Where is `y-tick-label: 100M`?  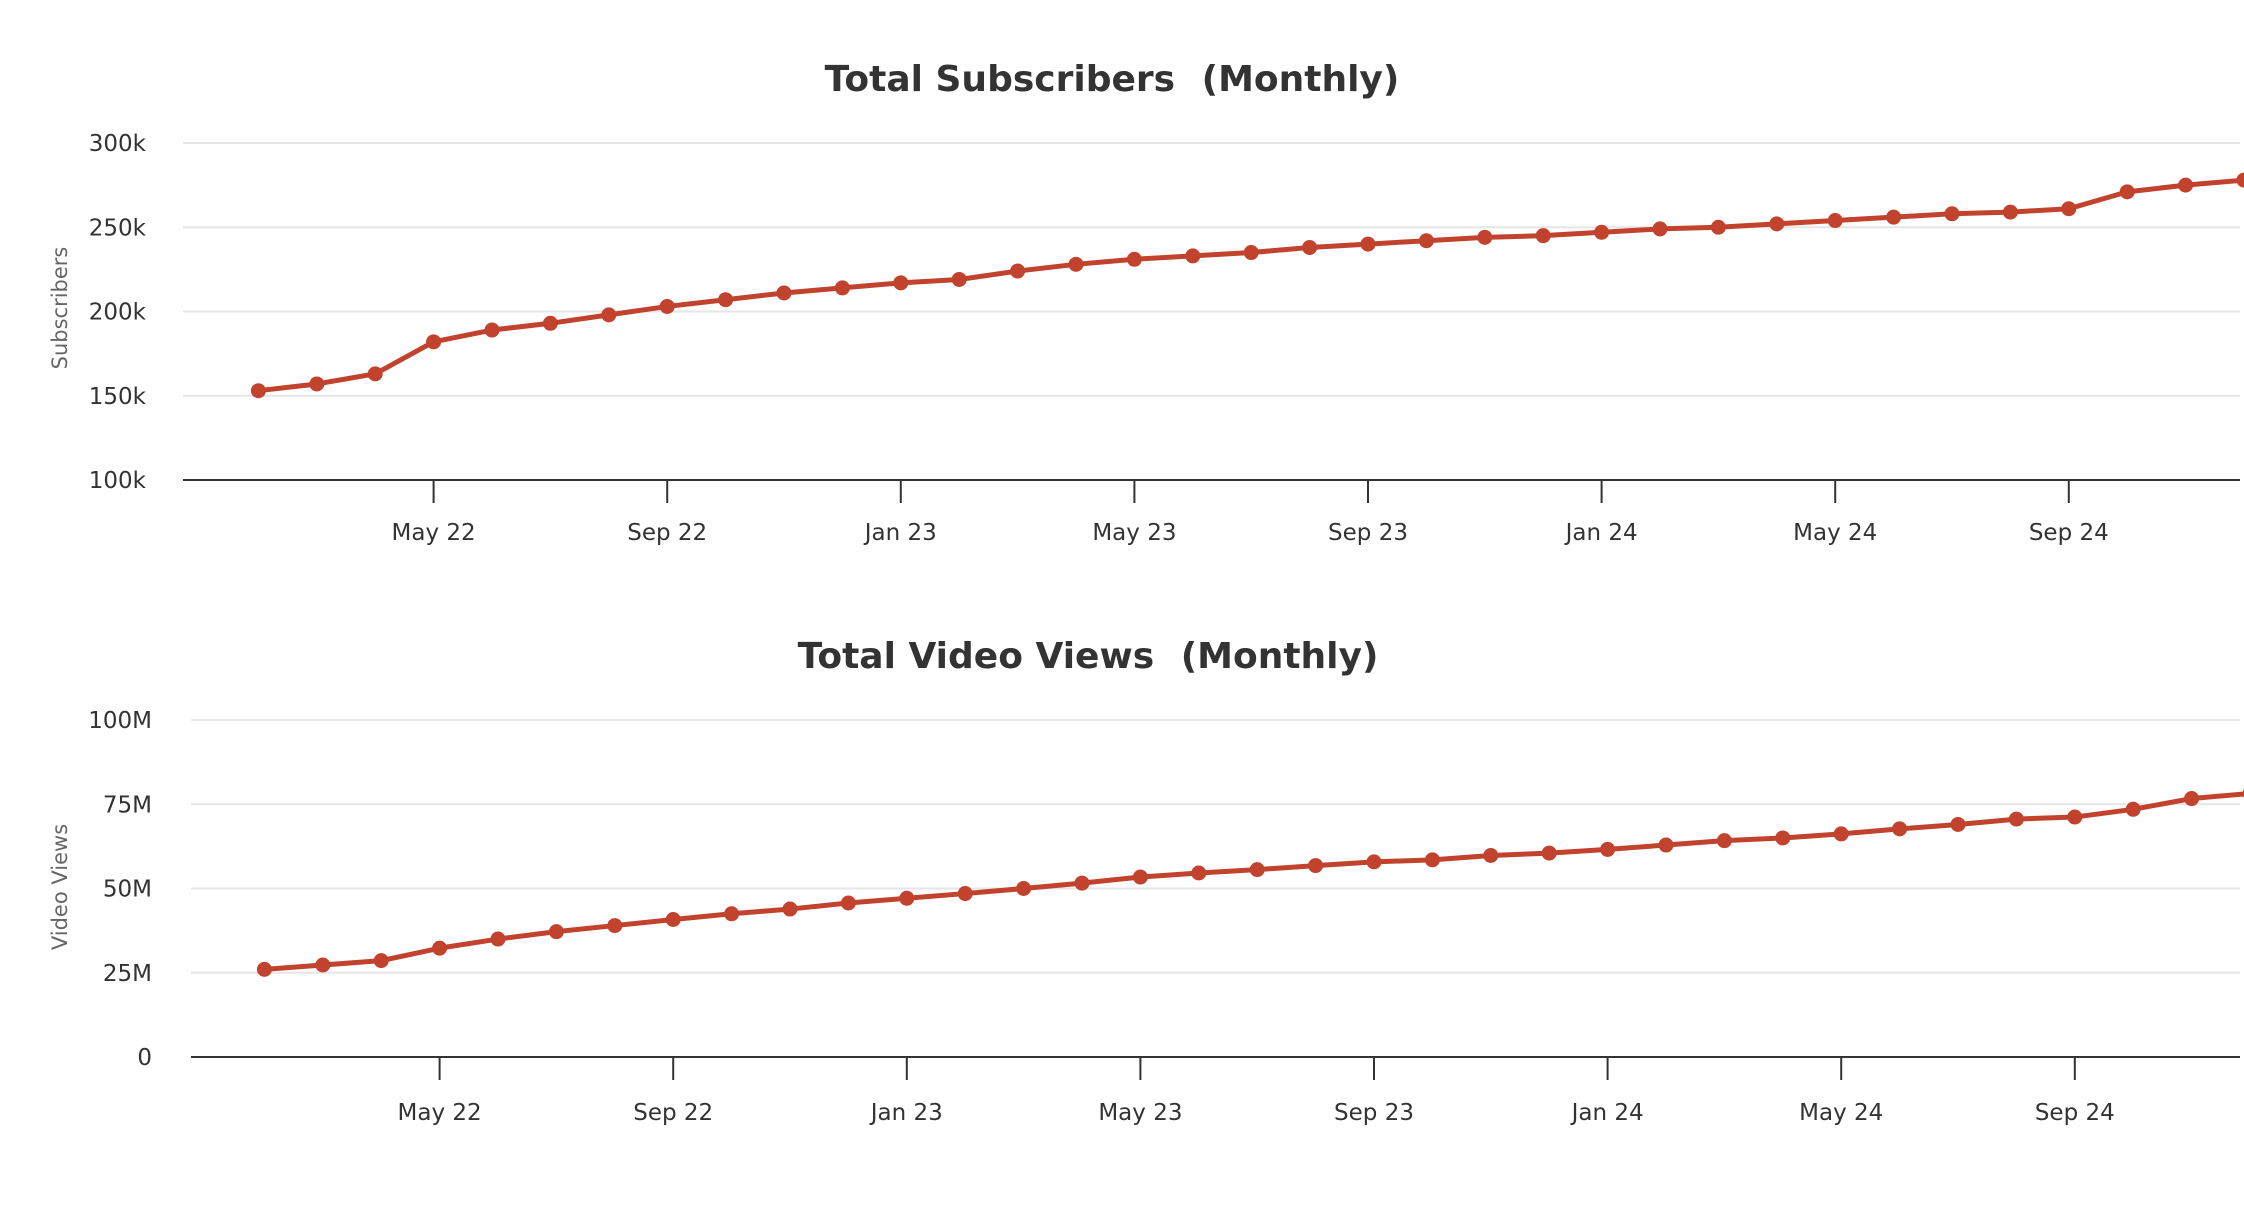
y-tick-label: 100M is located at coordinates (120, 721).